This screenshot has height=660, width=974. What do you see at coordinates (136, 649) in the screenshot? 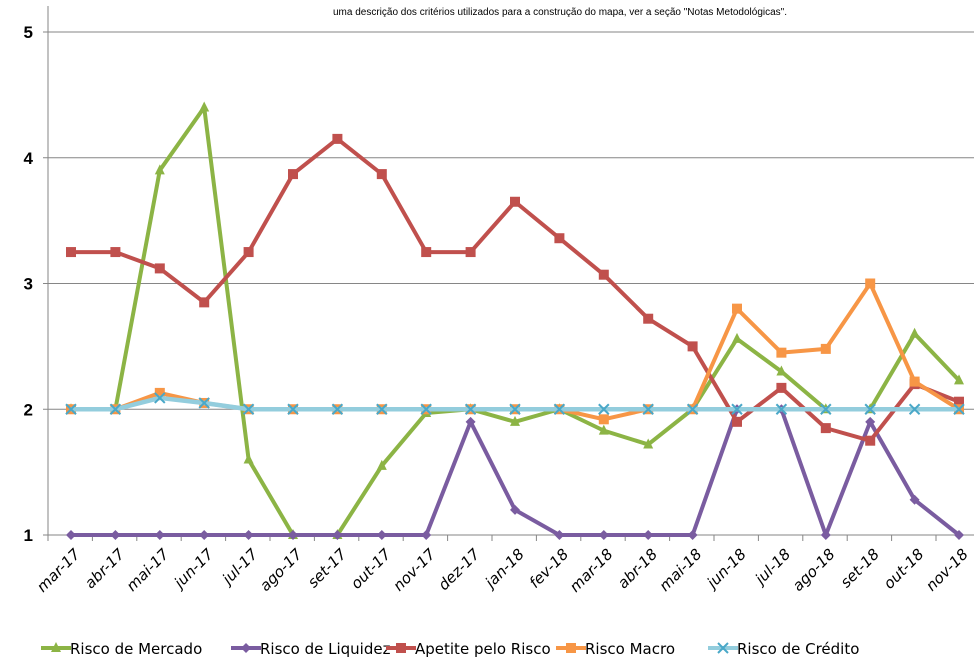
I see `legend-label: Risco de Mercado` at bounding box center [136, 649].